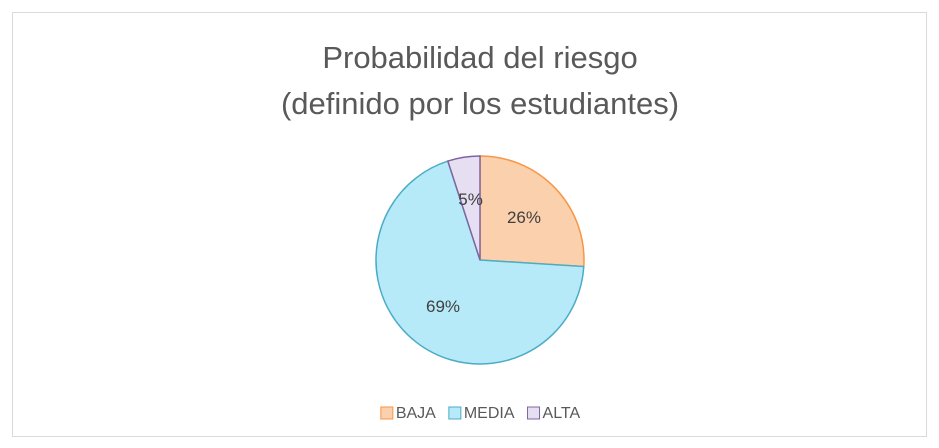  Describe the element at coordinates (479, 57) in the screenshot. I see `chart-title: Probabilidad del riesgo` at that location.